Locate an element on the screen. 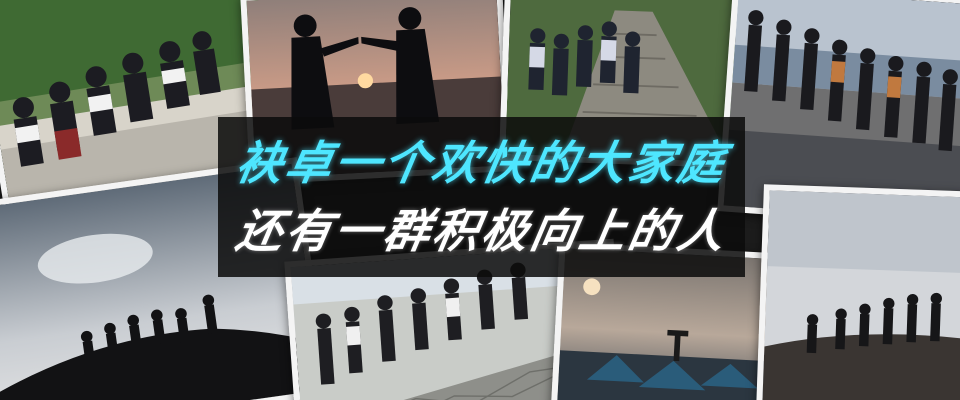 This screenshot has width=960, height=400. photo-group-pointing is located at coordinates (455, 319).